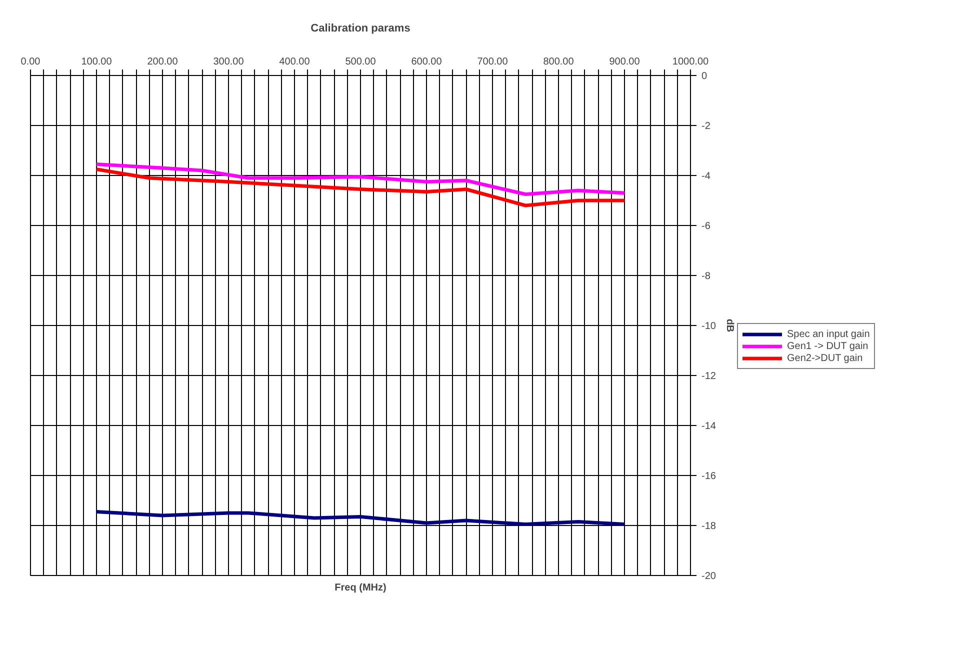  Describe the element at coordinates (96, 62) in the screenshot. I see `x-tick-label: 100.00` at that location.